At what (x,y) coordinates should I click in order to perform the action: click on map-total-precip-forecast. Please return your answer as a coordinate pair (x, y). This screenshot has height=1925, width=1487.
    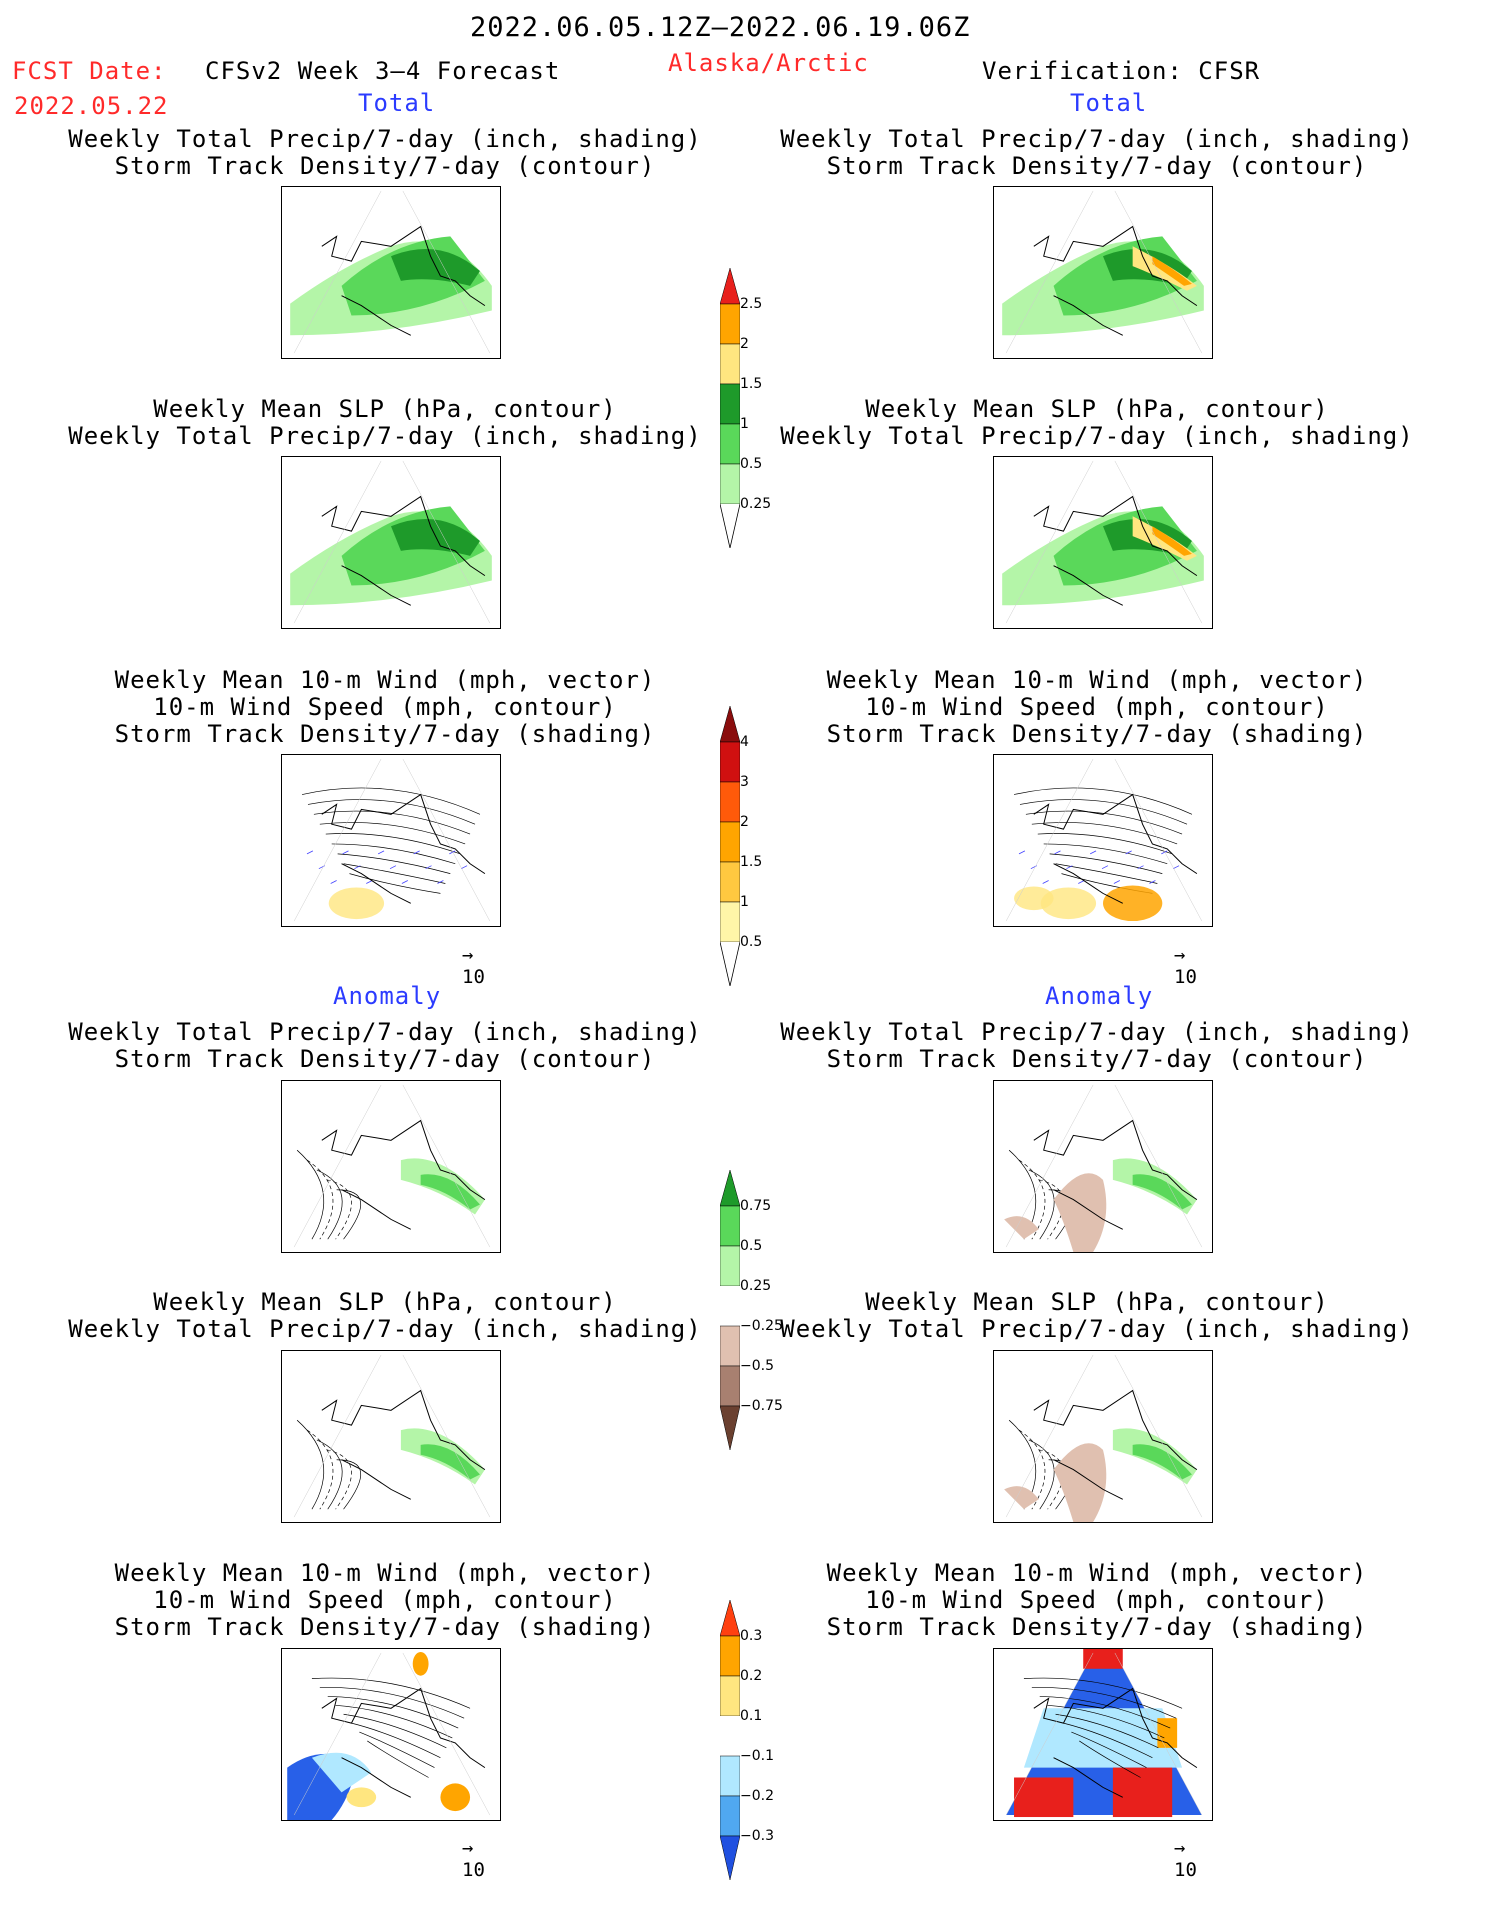
    Looking at the image, I should click on (391, 272).